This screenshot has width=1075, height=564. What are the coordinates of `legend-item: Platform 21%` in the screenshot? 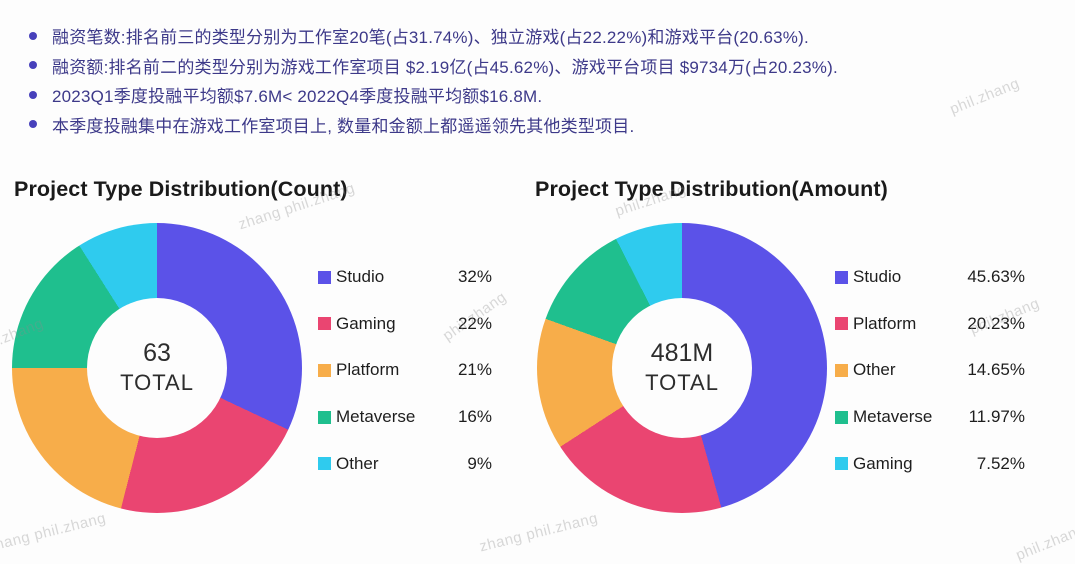 It's located at (405, 370).